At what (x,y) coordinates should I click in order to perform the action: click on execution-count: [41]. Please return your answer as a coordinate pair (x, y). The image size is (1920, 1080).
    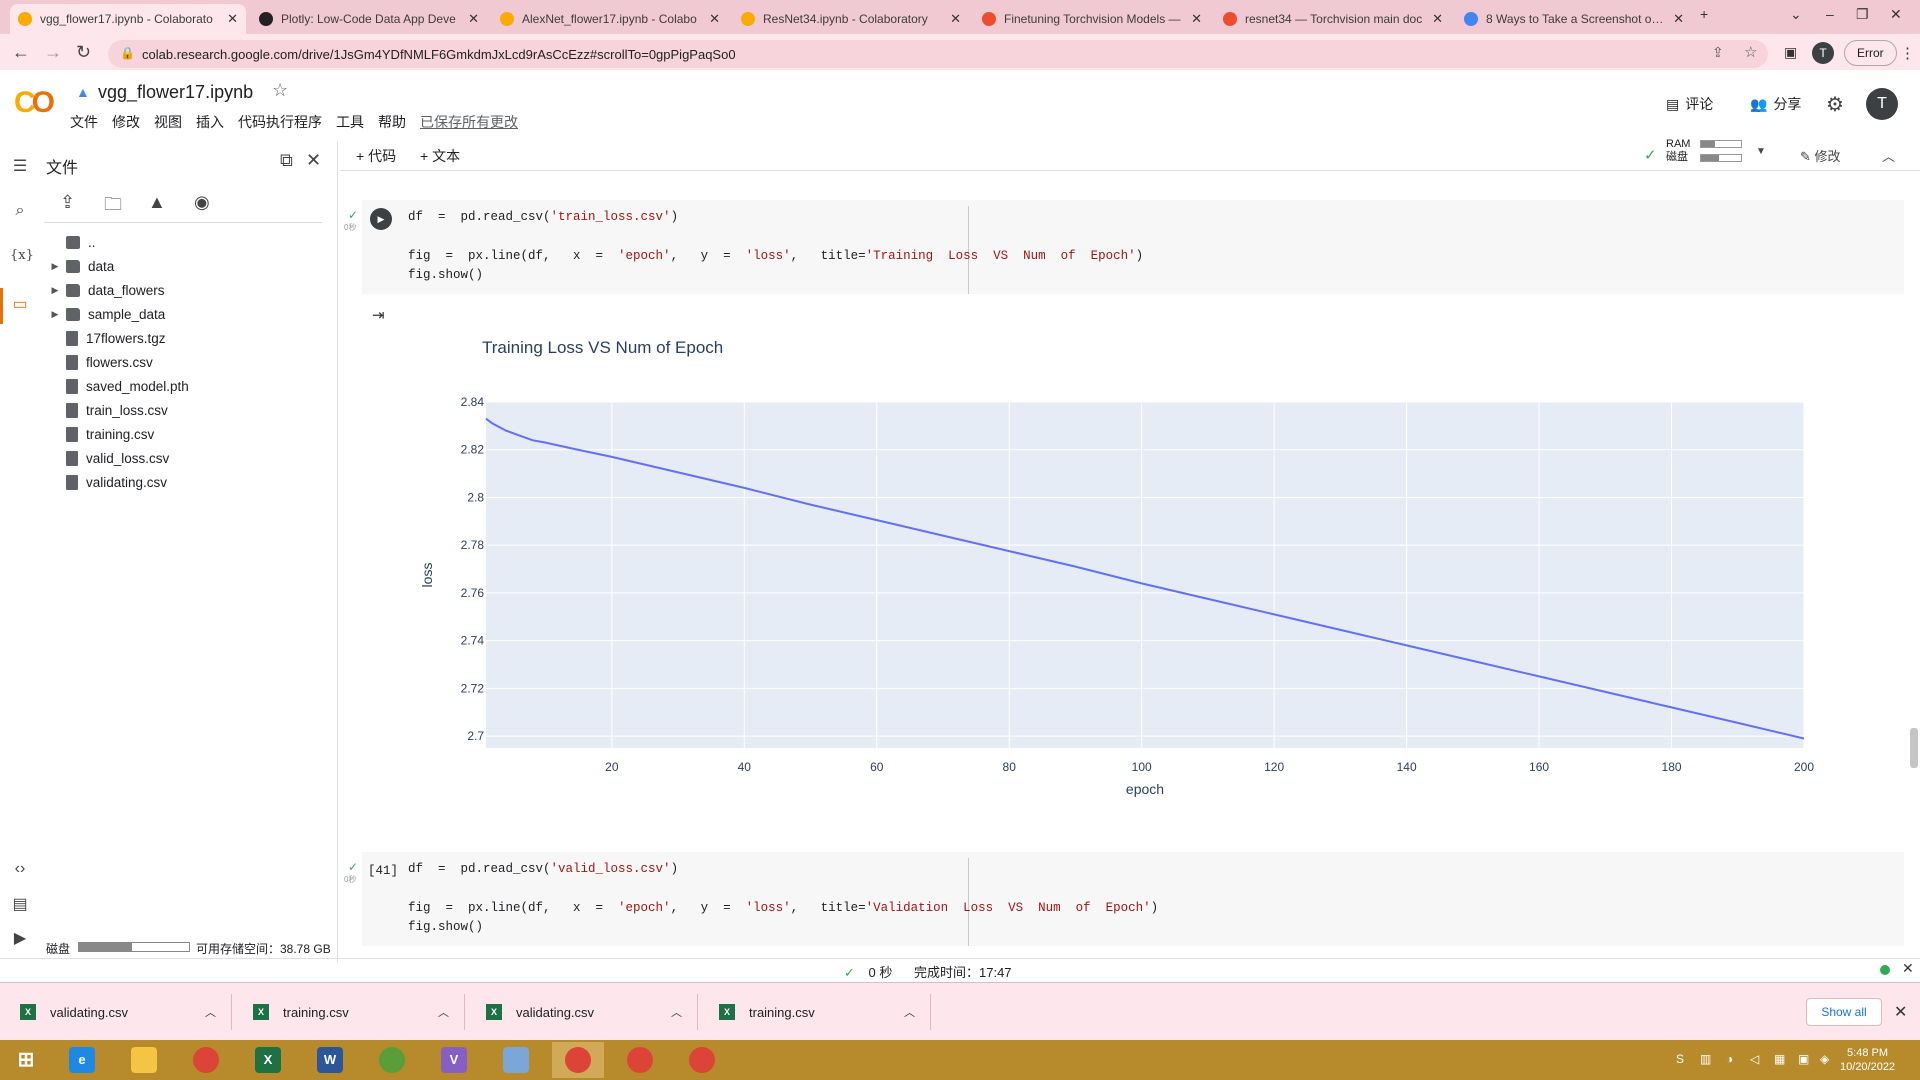
    Looking at the image, I should click on (383, 871).